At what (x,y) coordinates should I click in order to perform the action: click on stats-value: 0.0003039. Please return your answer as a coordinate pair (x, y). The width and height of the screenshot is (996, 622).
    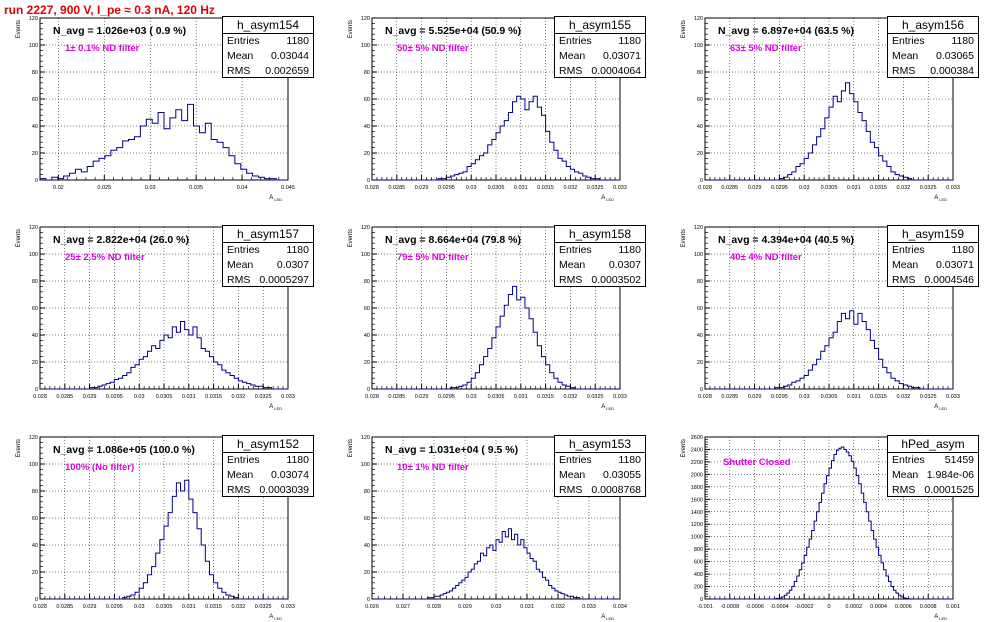
    Looking at the image, I should click on (284, 490).